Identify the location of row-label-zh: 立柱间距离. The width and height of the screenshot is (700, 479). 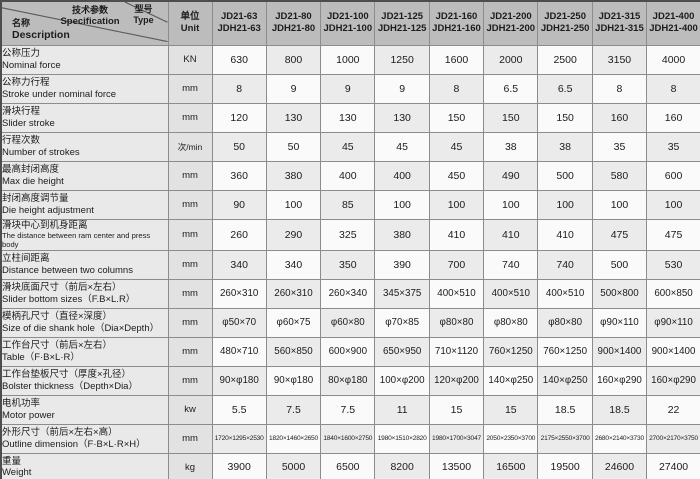
(26, 258).